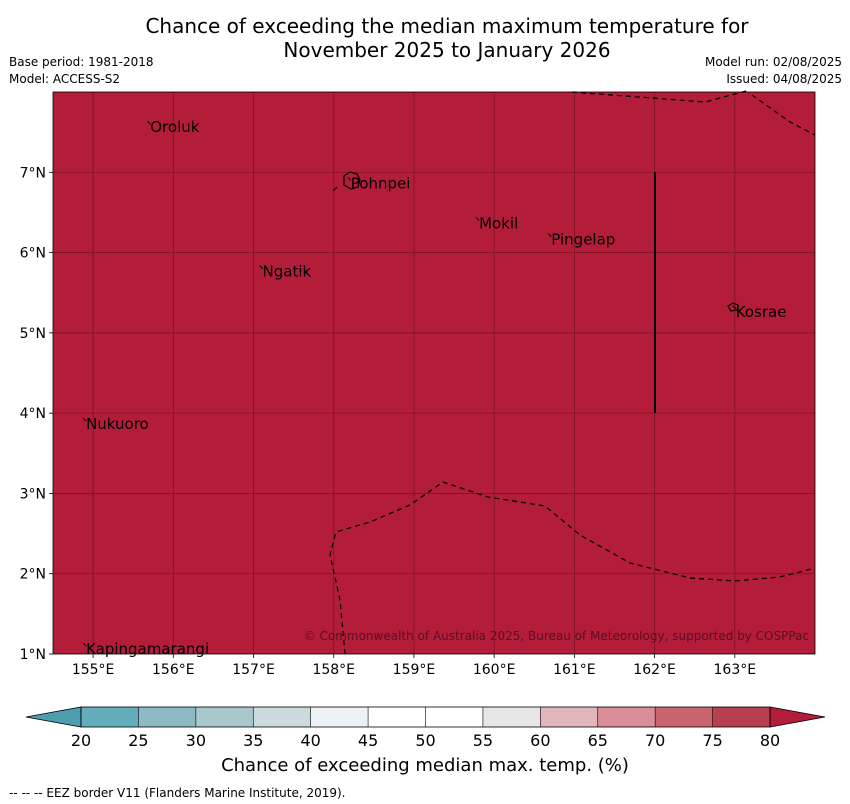 The height and width of the screenshot is (804, 850). Describe the element at coordinates (773, 62) in the screenshot. I see `model-run: Model run: 02/08/2025` at that location.